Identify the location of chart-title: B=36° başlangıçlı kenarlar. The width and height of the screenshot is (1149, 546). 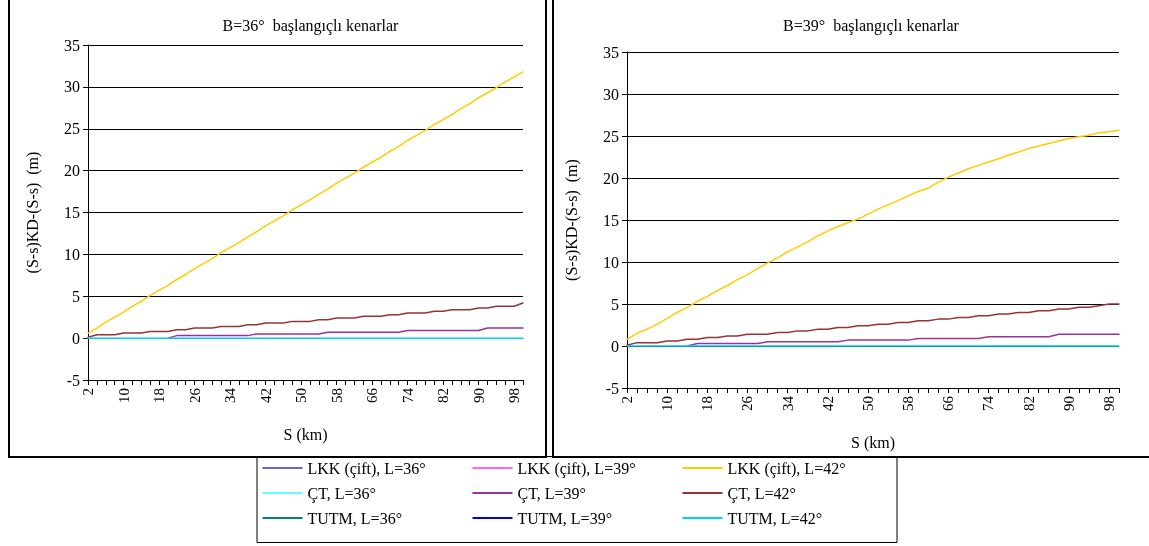
(311, 25).